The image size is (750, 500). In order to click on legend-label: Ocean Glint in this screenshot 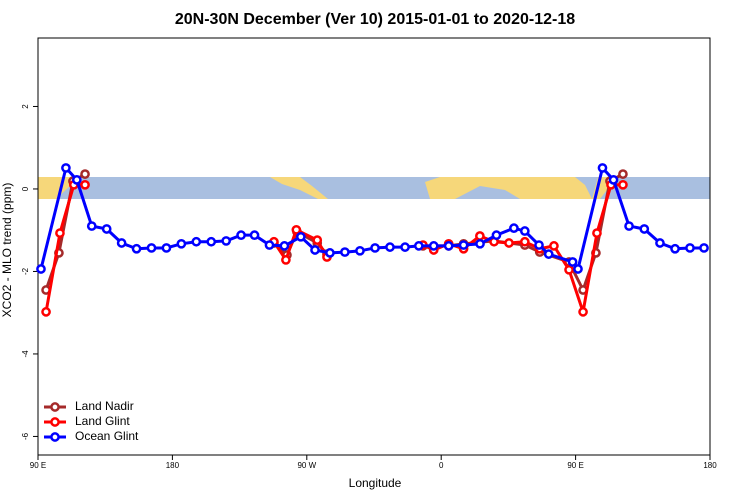, I will do `click(107, 436)`.